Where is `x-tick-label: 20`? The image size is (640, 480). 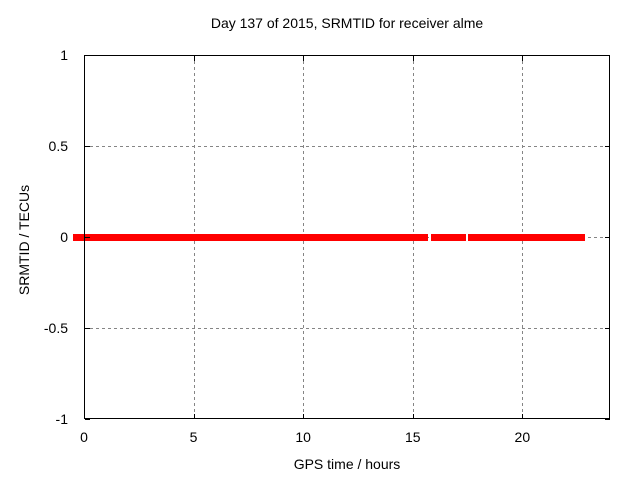
x-tick-label: 20 is located at coordinates (522, 437).